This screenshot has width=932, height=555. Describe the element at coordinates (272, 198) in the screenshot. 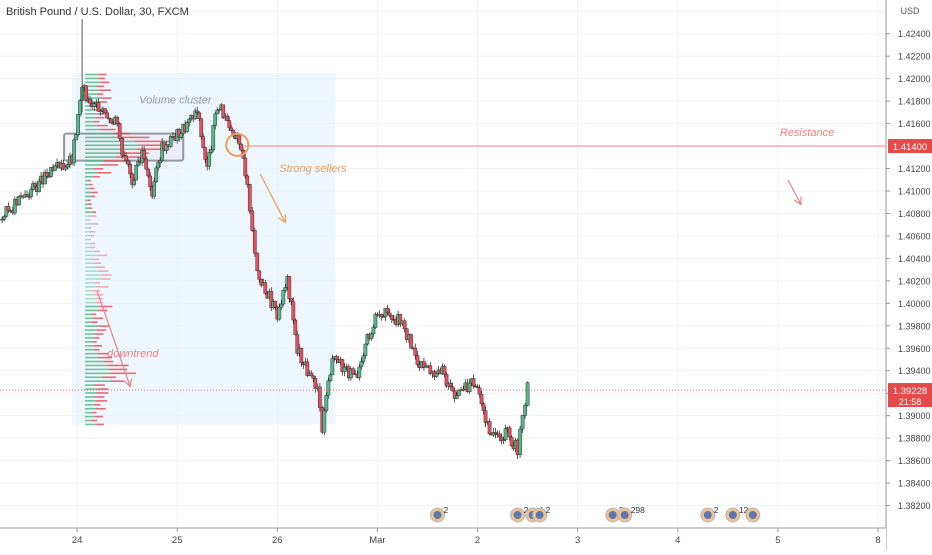

I see `strong-sellers-arrow` at that location.